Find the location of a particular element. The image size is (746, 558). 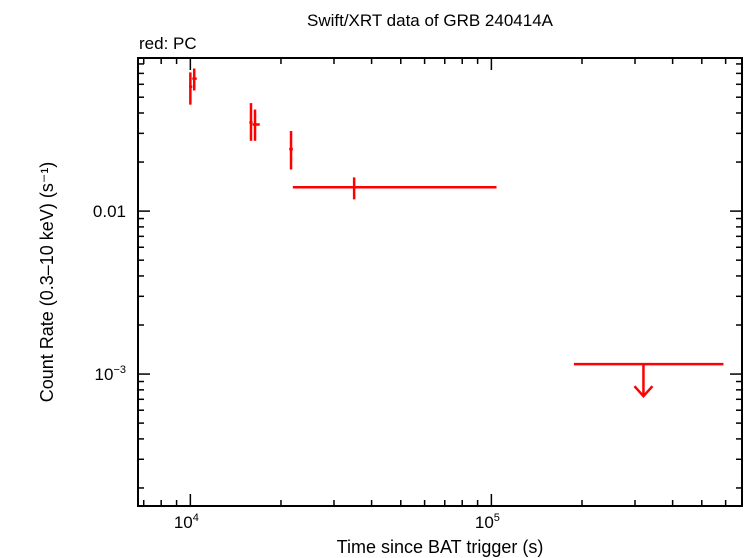

upper-limit-arrow-head is located at coordinates (643, 392).